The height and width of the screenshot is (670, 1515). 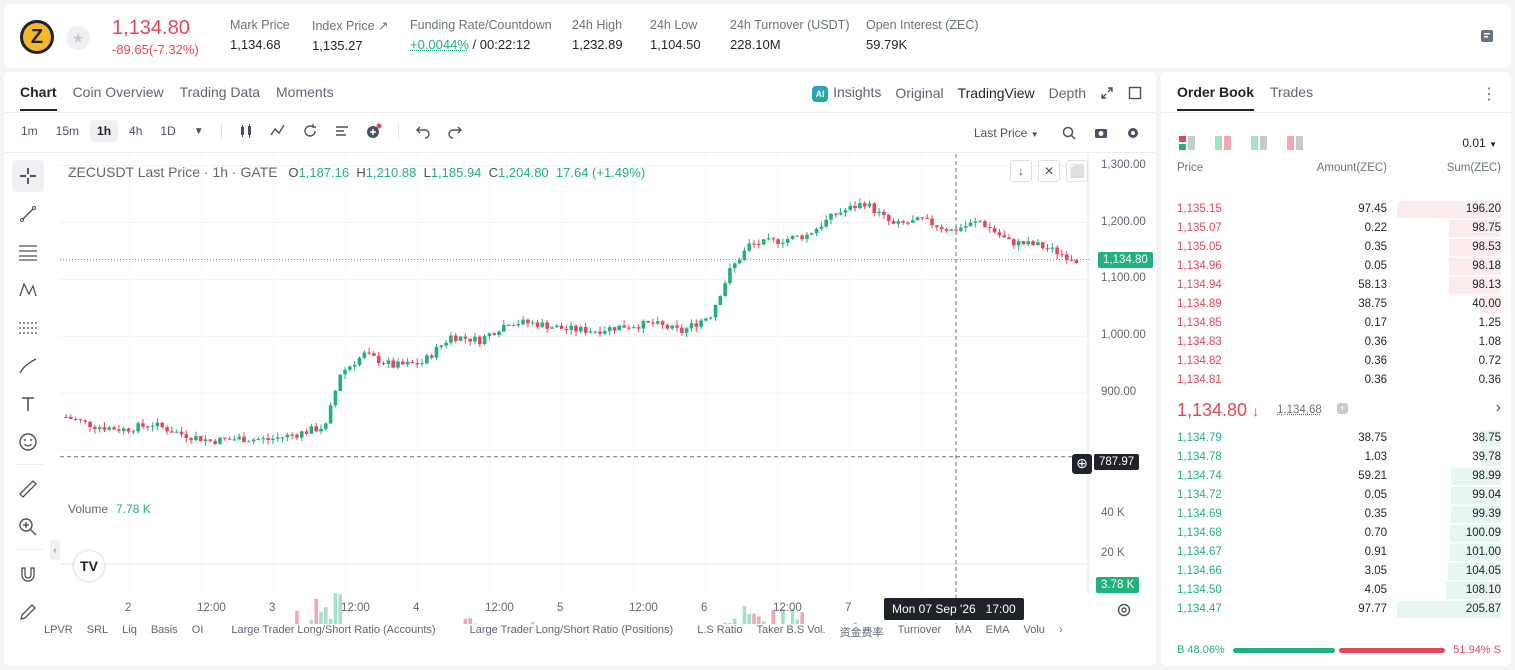 What do you see at coordinates (1487, 36) in the screenshot?
I see `note-icon` at bounding box center [1487, 36].